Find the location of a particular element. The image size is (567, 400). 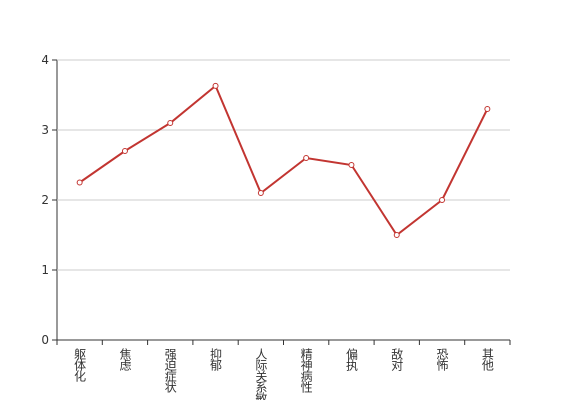

x-tick-label: 敌对 is located at coordinates (397, 359).